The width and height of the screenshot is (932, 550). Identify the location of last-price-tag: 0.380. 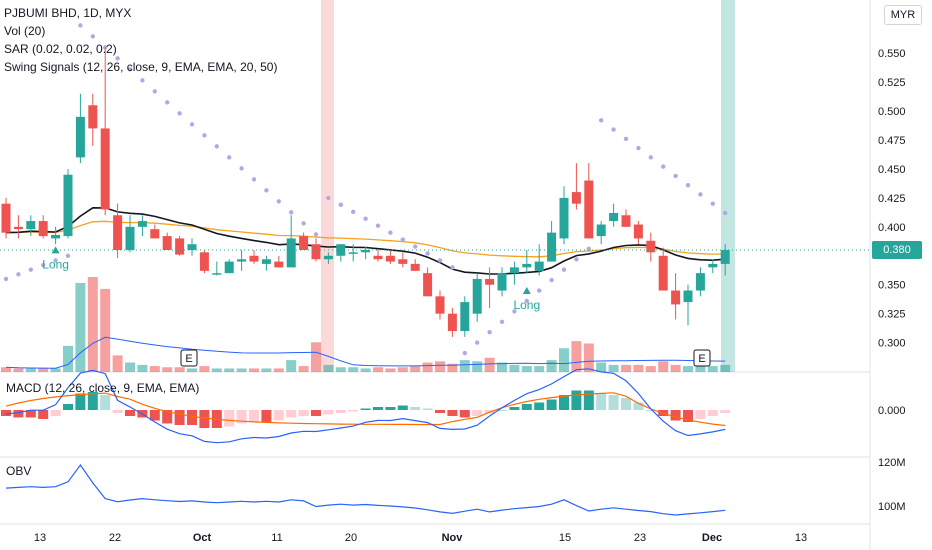
(897, 250).